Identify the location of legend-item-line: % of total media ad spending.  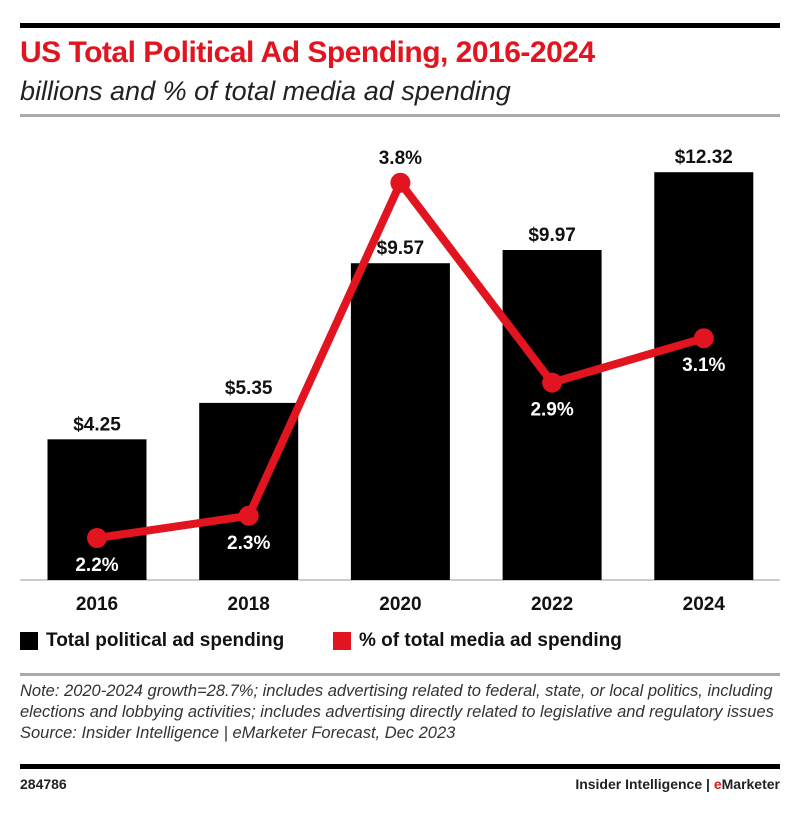
(477, 641).